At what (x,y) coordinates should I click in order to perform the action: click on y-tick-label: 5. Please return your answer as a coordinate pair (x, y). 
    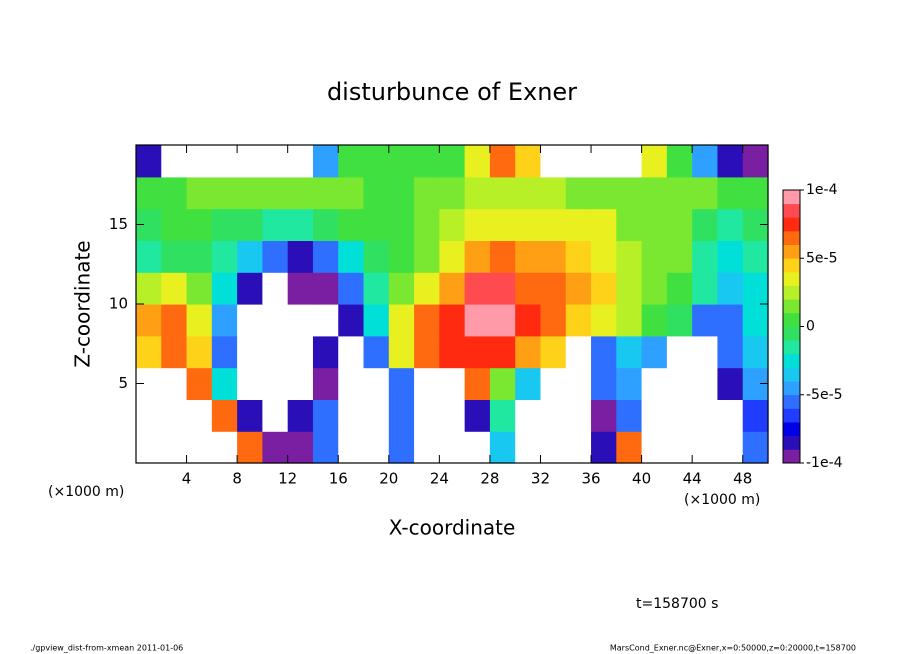
    Looking at the image, I should click on (123, 383).